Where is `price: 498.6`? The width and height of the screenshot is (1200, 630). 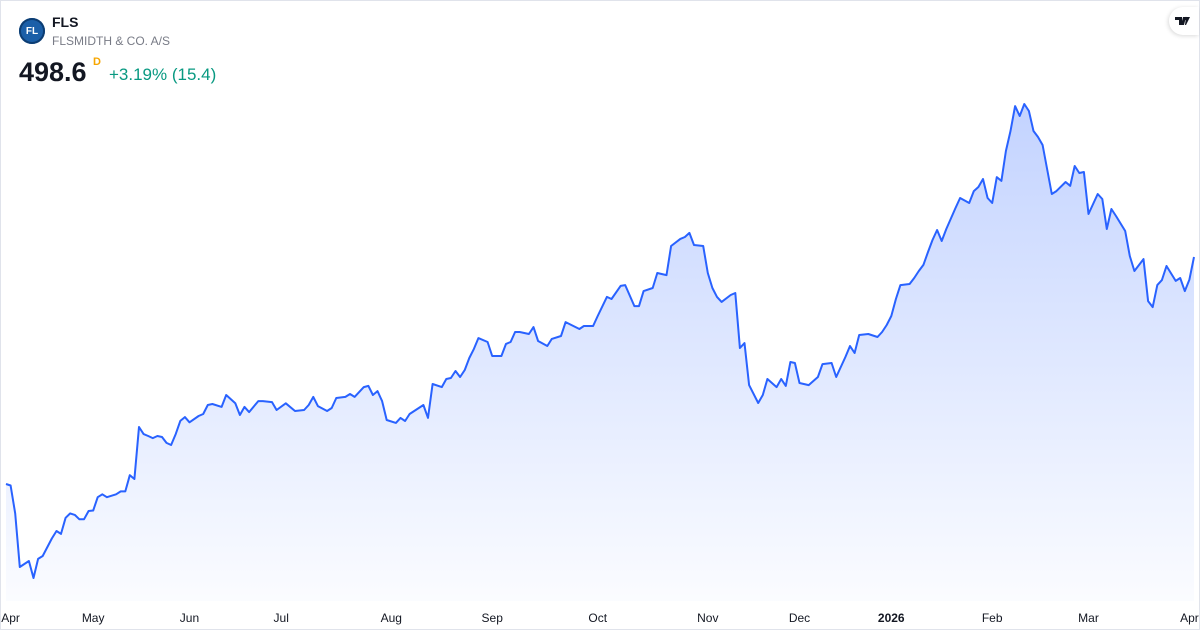
price: 498.6 is located at coordinates (53, 72).